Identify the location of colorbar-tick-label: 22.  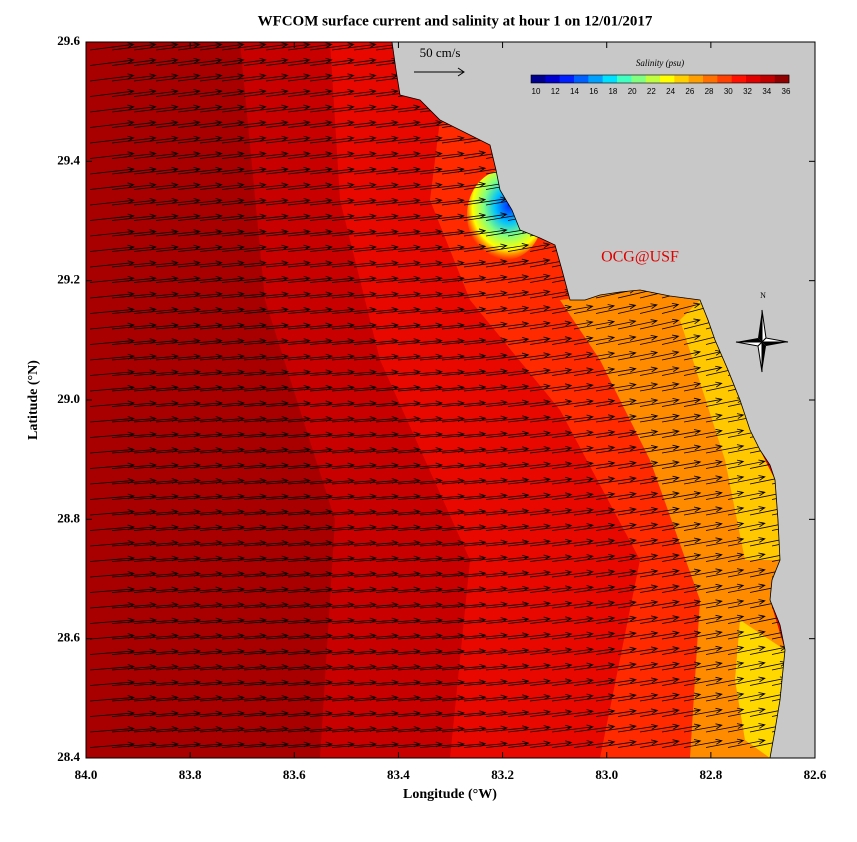
(651, 91).